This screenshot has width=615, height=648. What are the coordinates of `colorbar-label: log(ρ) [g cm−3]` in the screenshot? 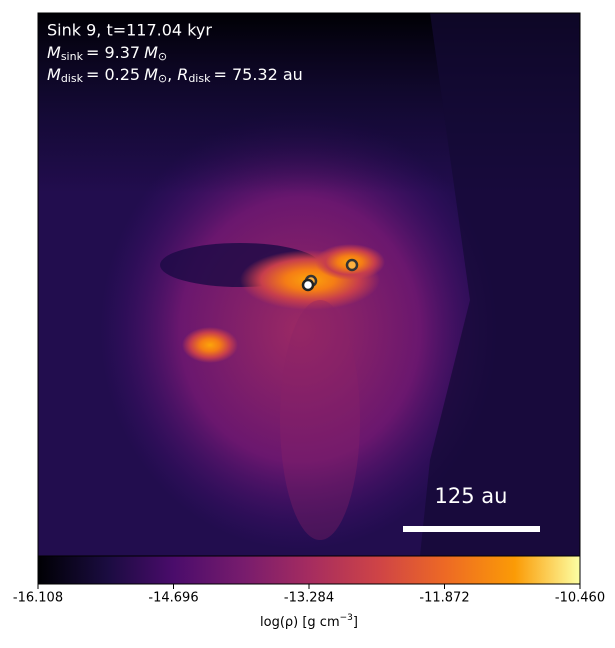 It's located at (309, 621).